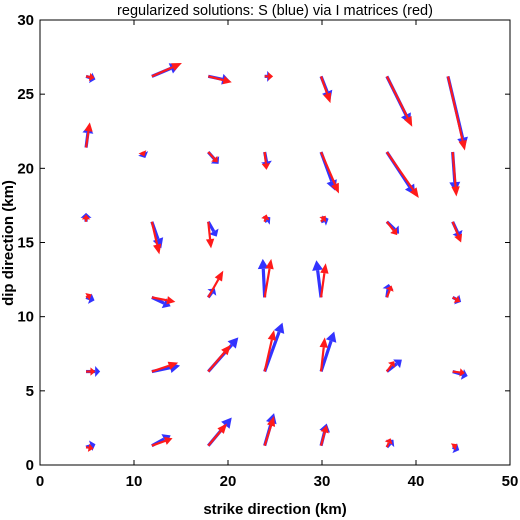 This screenshot has width=520, height=520. Describe the element at coordinates (25, 94) in the screenshot. I see `y-tick-label: 25` at that location.